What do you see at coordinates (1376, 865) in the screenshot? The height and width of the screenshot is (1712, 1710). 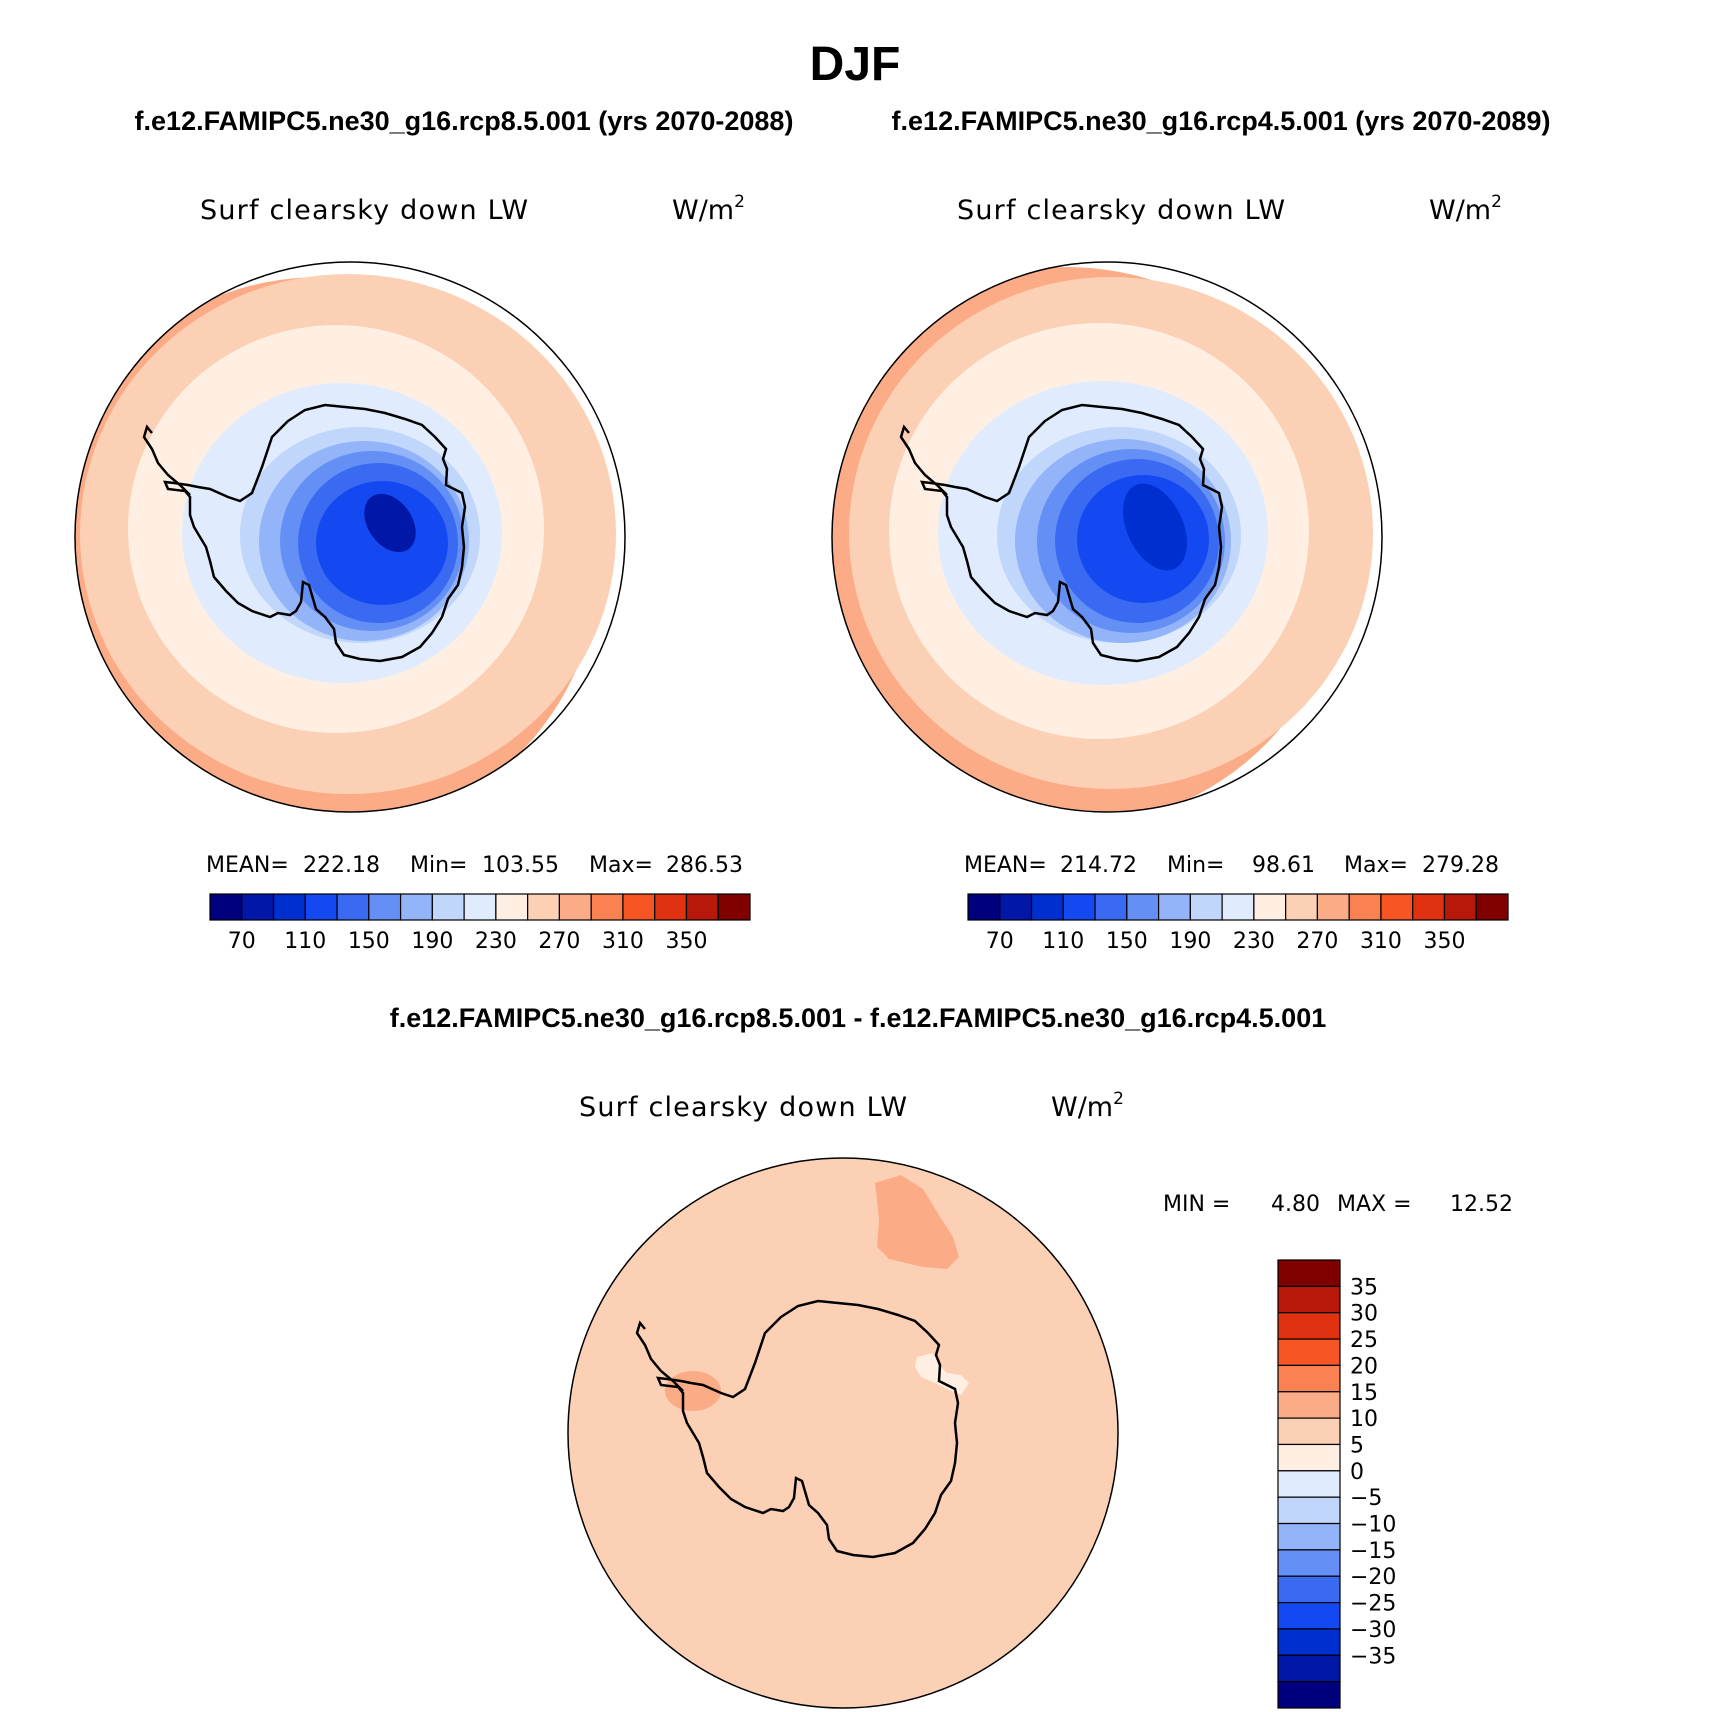 I see `panel-b-max-label: Max=` at bounding box center [1376, 865].